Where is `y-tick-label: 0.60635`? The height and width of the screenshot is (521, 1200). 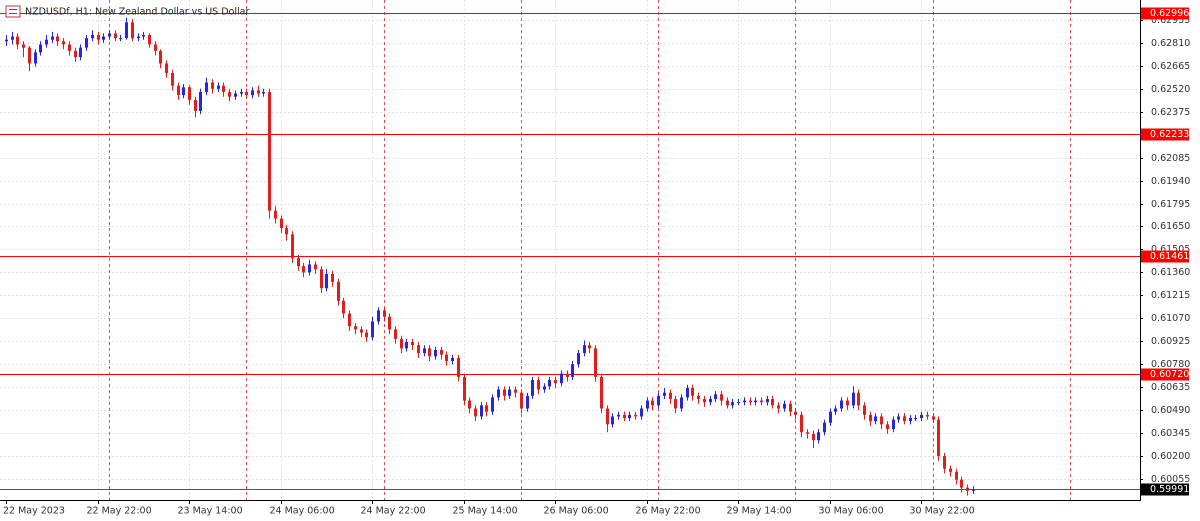
y-tick-label: 0.60635 is located at coordinates (1170, 387).